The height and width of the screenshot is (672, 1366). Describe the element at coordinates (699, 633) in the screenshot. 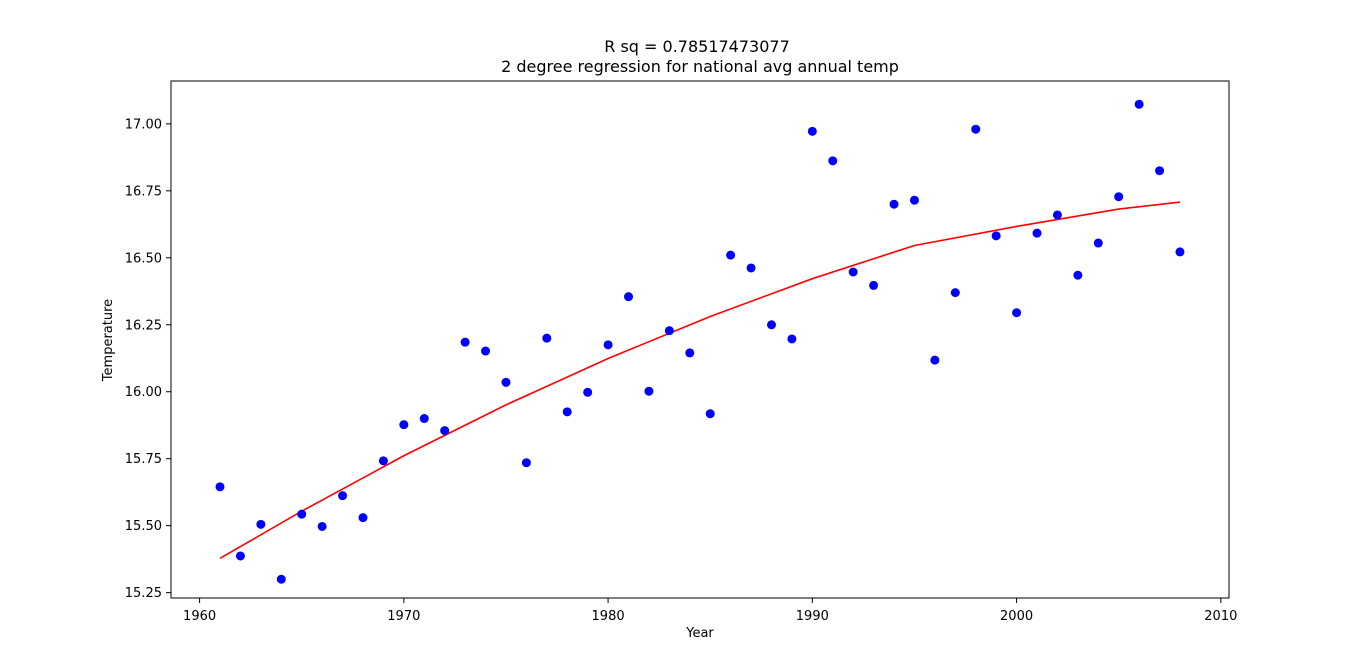

I see `x-axis-label: Year` at that location.